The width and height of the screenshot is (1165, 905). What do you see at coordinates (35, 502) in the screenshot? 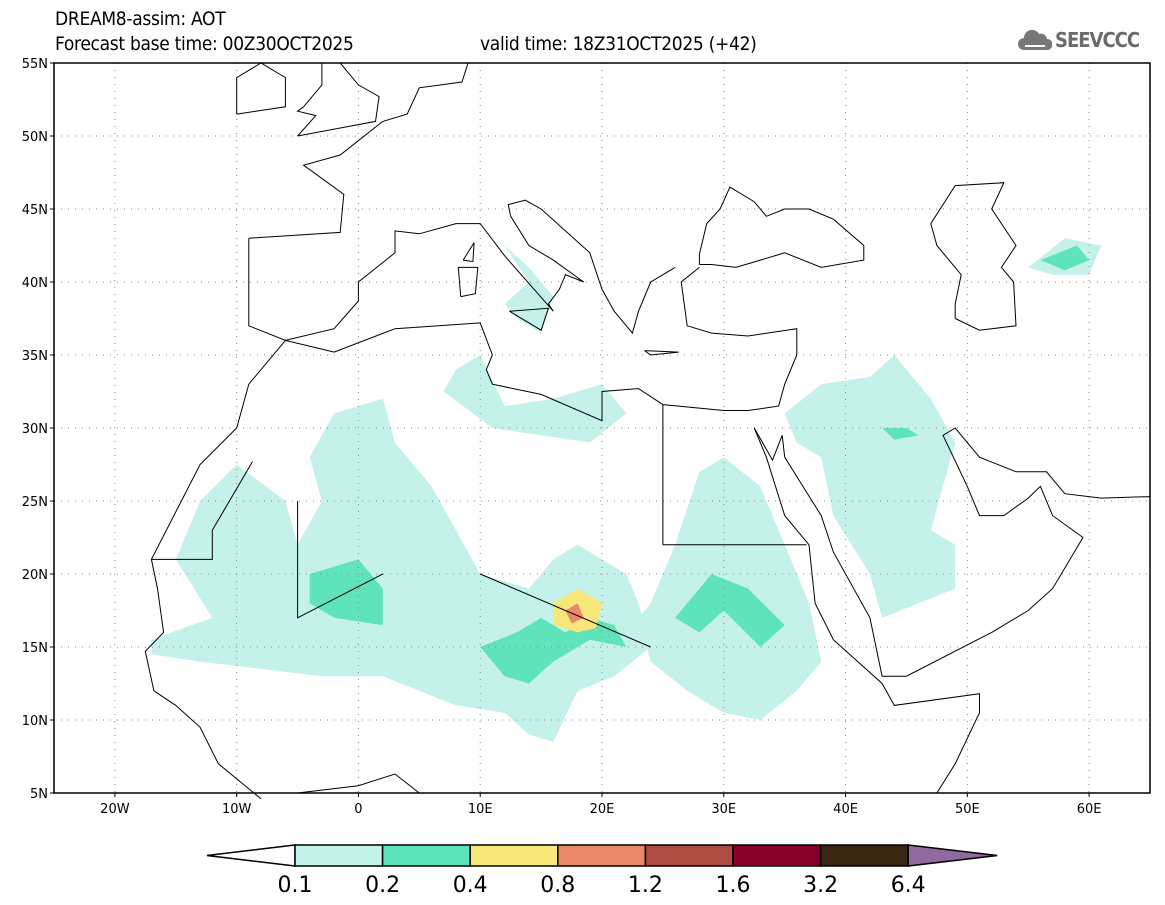
I see `lat-tick-label: 25N` at bounding box center [35, 502].